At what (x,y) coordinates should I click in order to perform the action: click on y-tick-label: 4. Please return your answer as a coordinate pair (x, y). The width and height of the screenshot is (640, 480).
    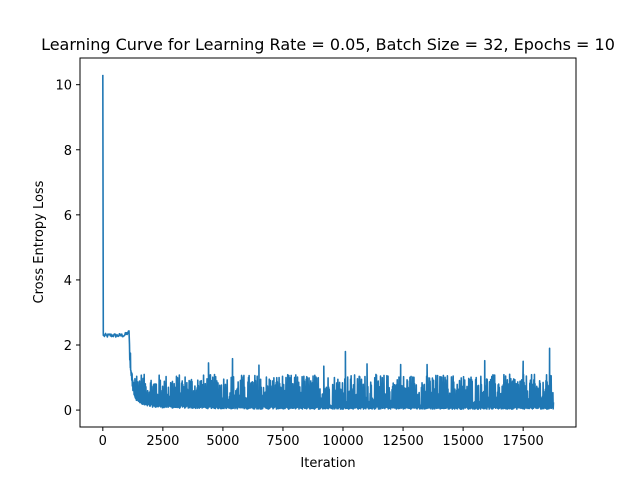
    Looking at the image, I should click on (68, 281).